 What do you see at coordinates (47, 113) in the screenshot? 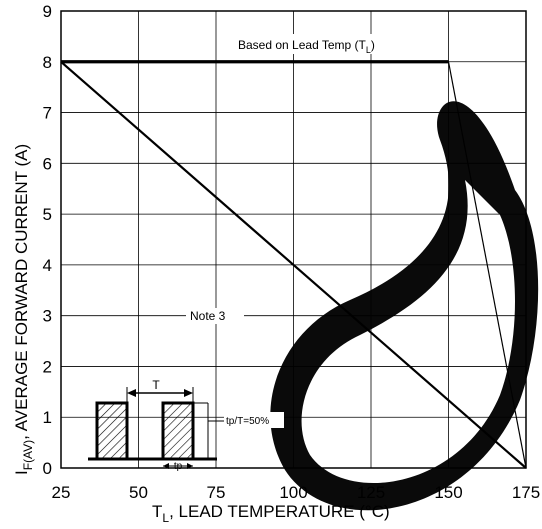
I see `y-tick-label-7: 7` at bounding box center [47, 113].